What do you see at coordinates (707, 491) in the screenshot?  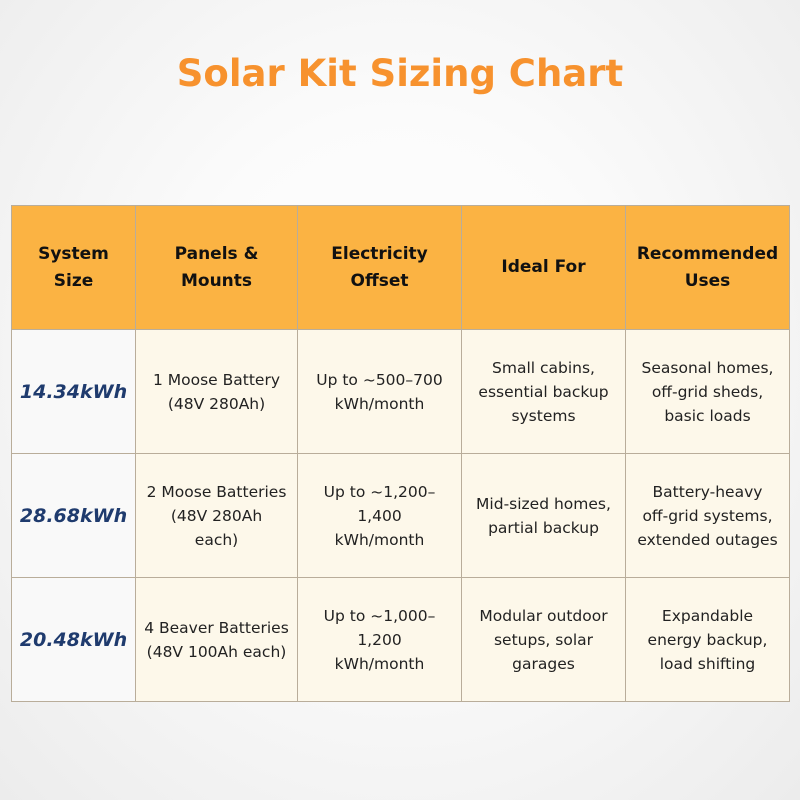 I see `cell-line: Battery-heavy` at bounding box center [707, 491].